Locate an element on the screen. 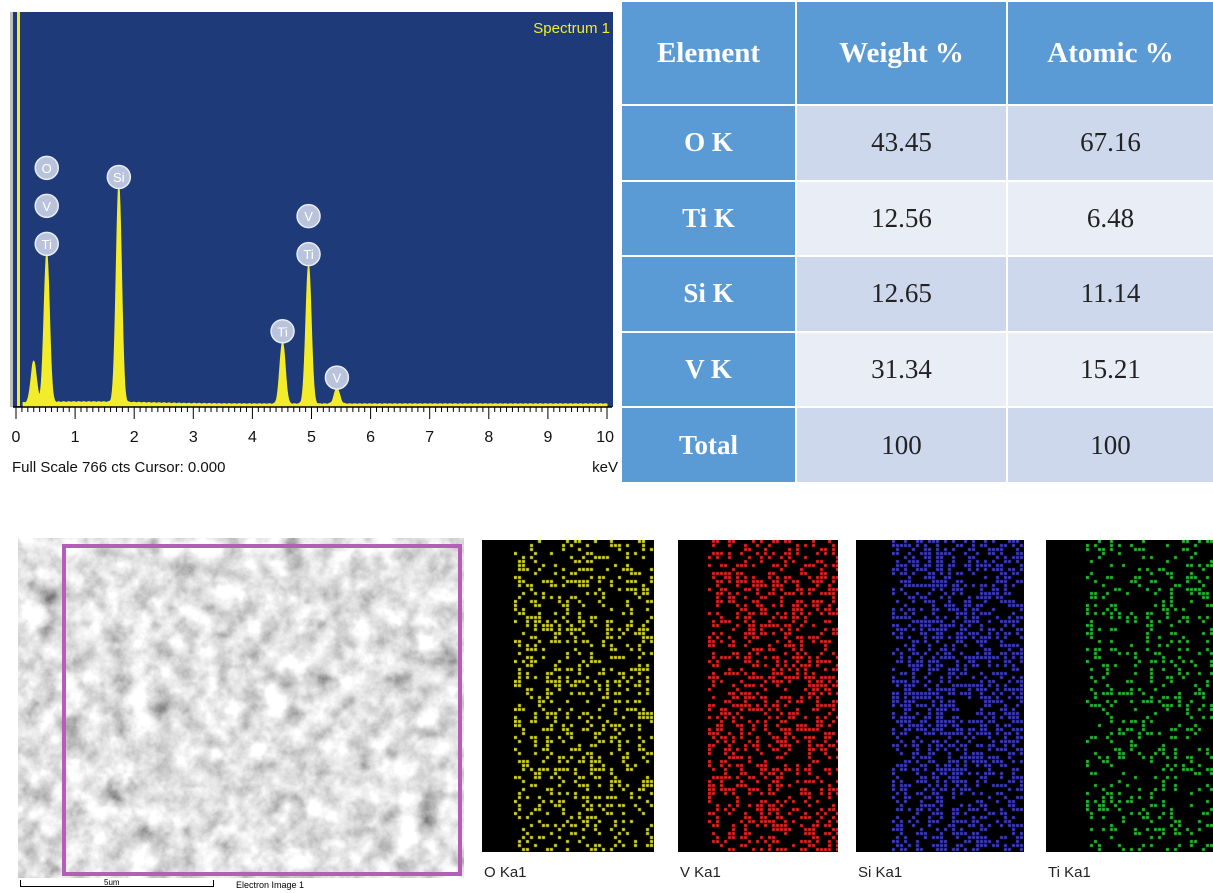 This screenshot has height=893, width=1213. vanadium-map-dots is located at coordinates (773, 696).